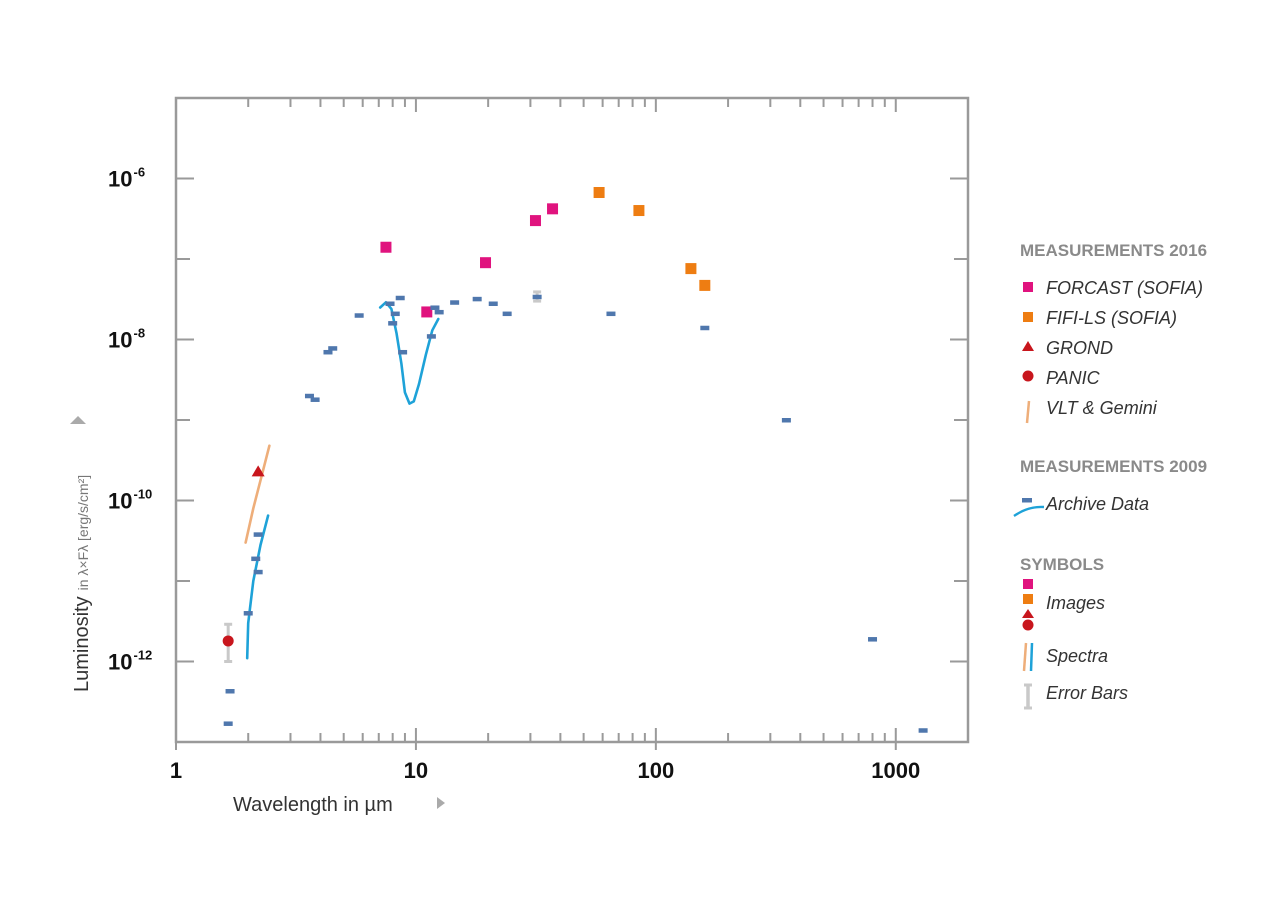 The width and height of the screenshot is (1280, 905). I want to click on y-tick-label: 10⁻¹⁰, so click(130, 500).